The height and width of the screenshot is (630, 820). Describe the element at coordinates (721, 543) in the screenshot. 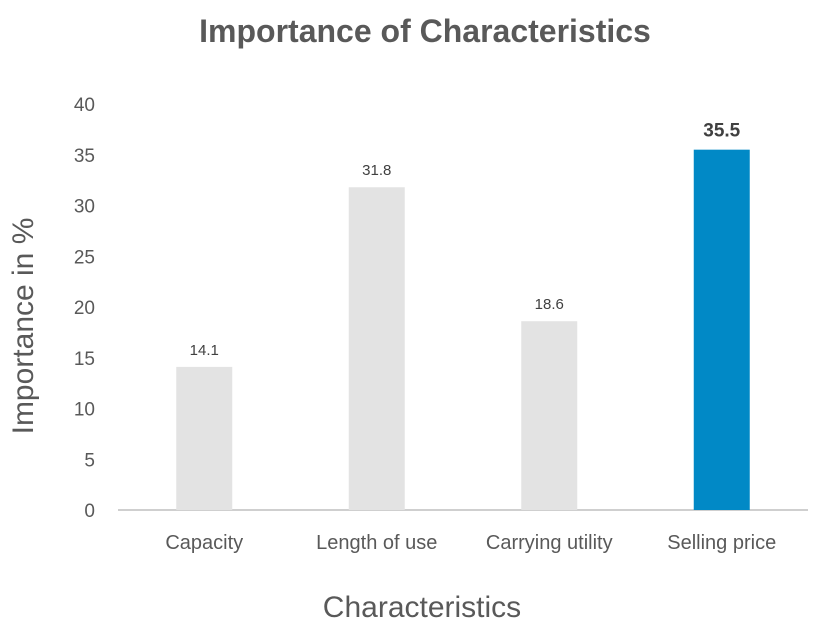

I see `x-tick-label: Selling price` at that location.